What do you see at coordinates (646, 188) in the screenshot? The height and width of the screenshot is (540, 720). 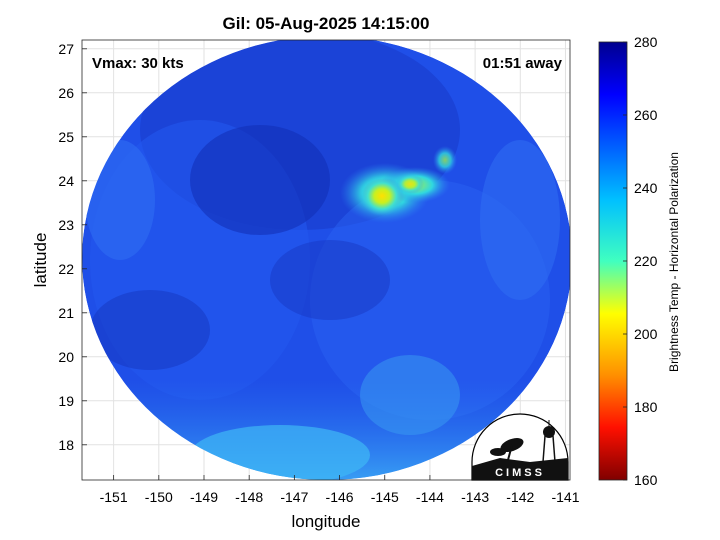 I see `colorbar-tick-label: 240` at bounding box center [646, 188].